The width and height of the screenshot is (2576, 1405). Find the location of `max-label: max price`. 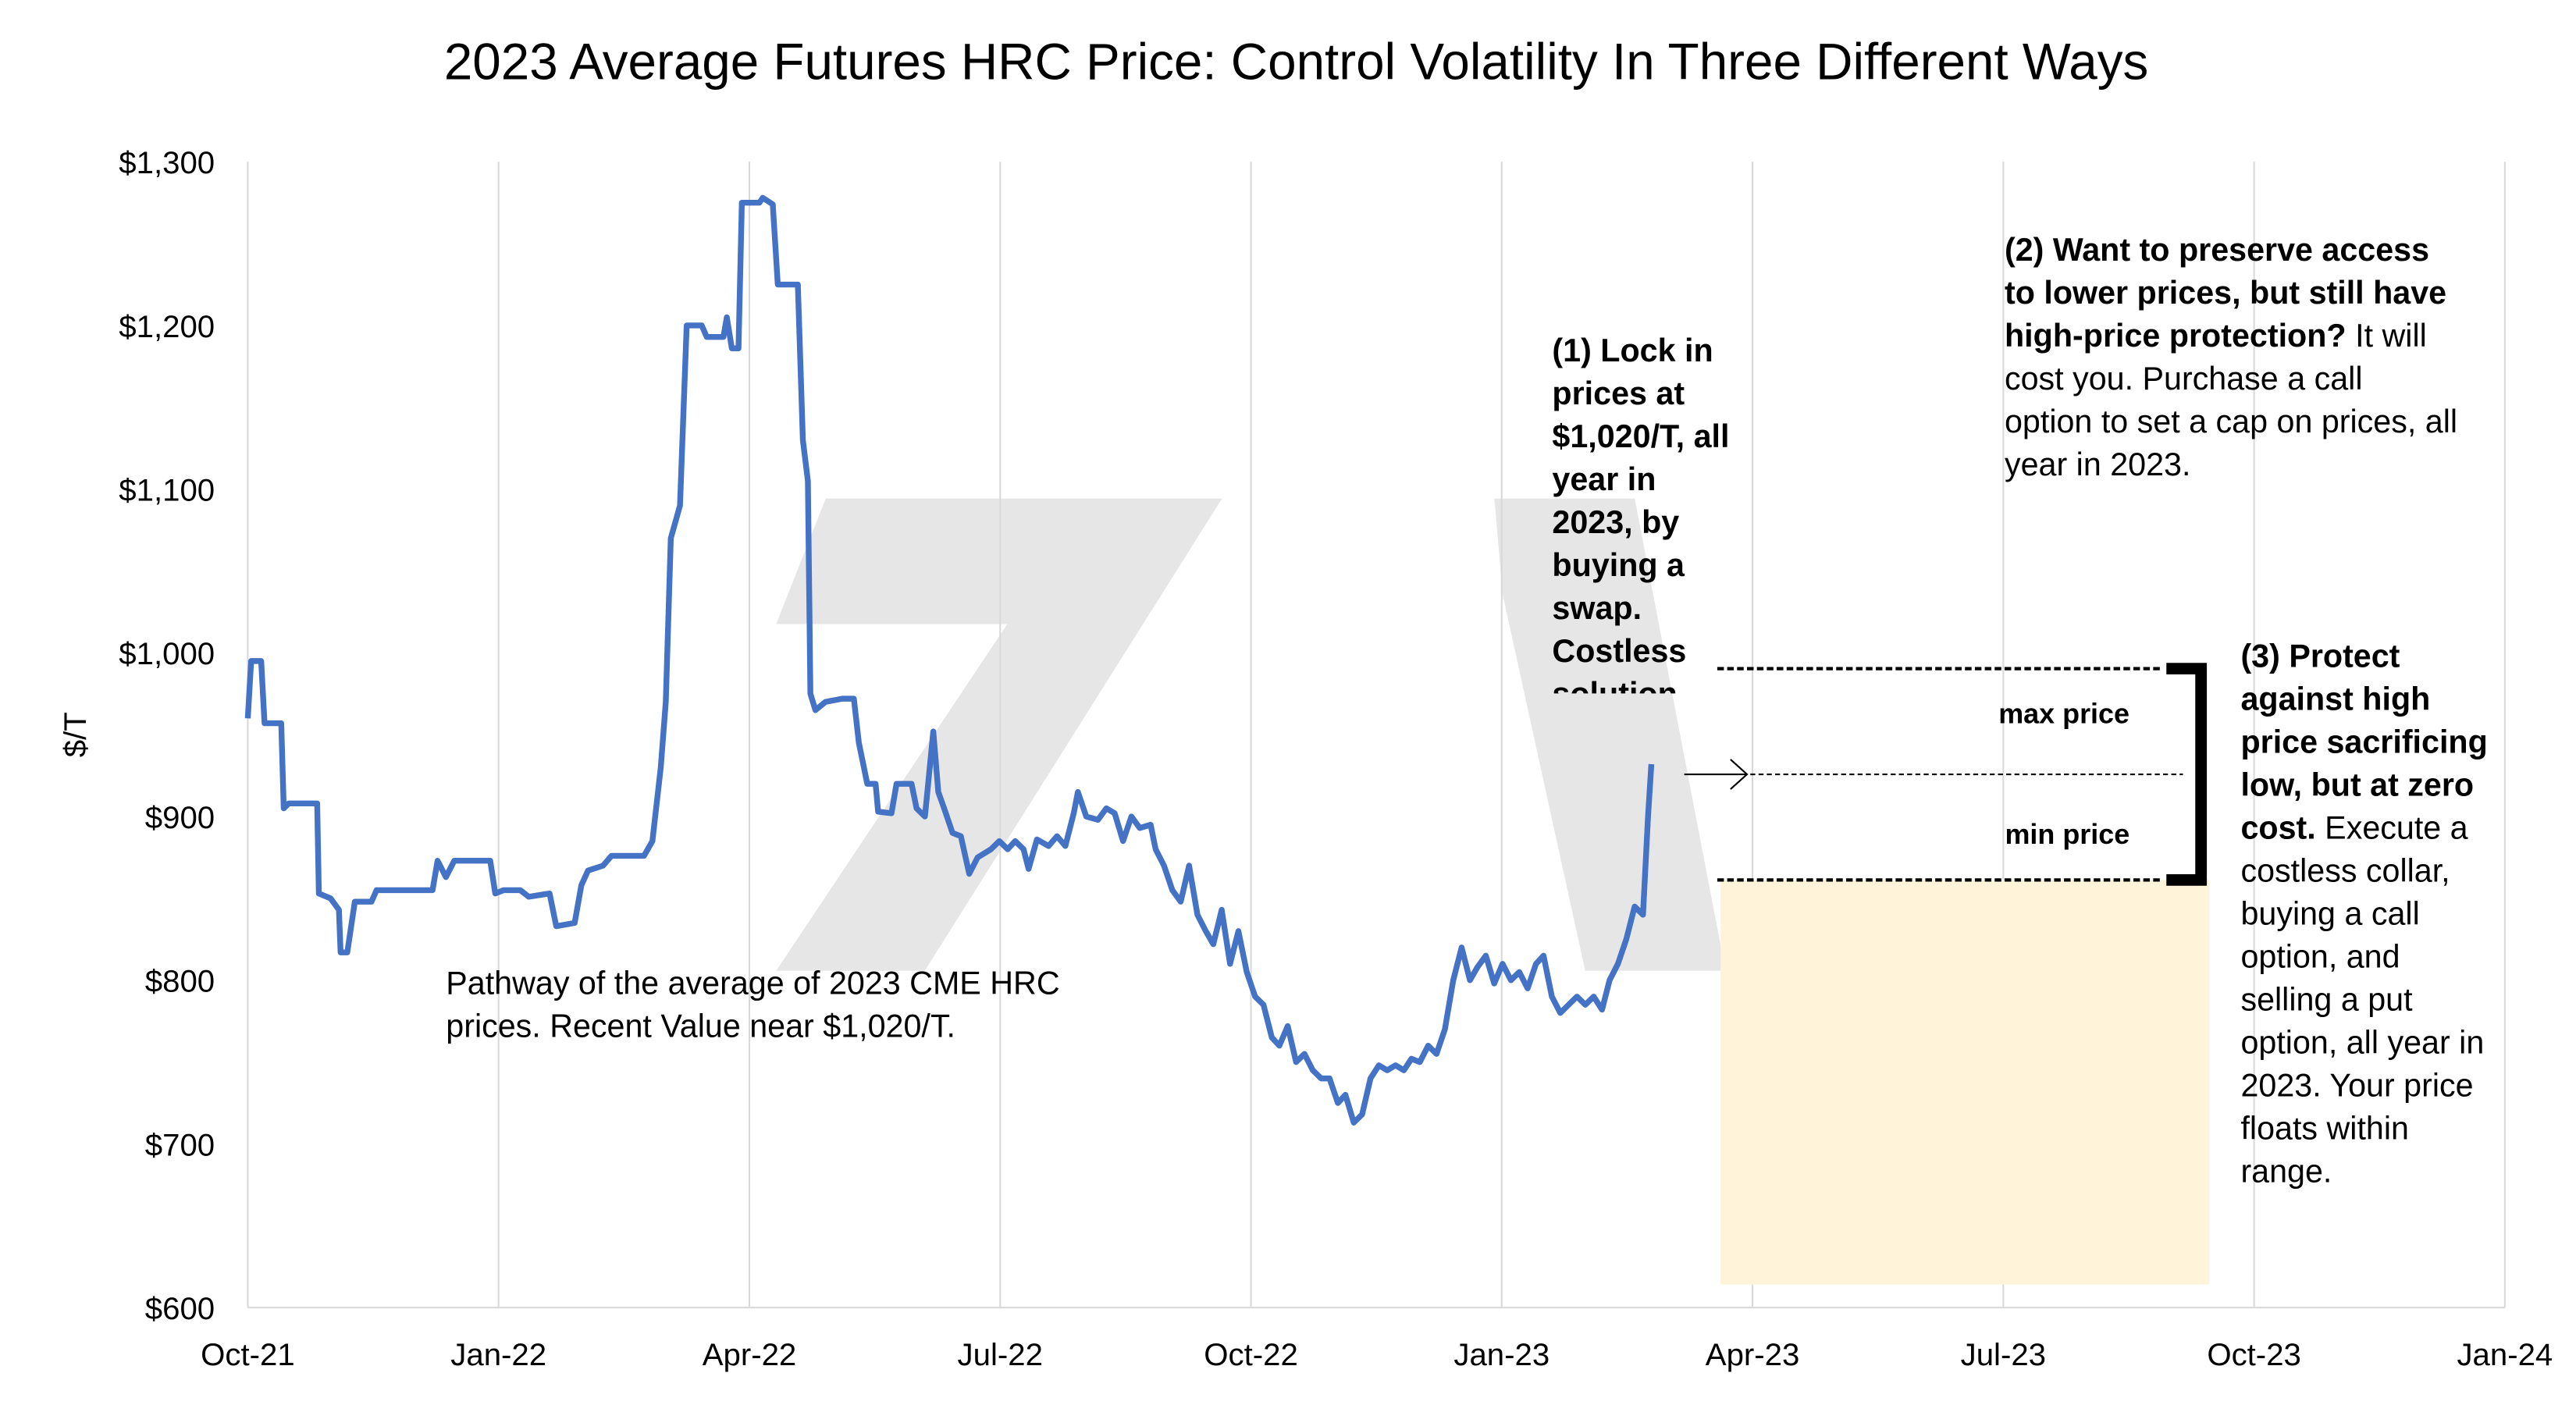

max-label: max price is located at coordinates (2063, 713).